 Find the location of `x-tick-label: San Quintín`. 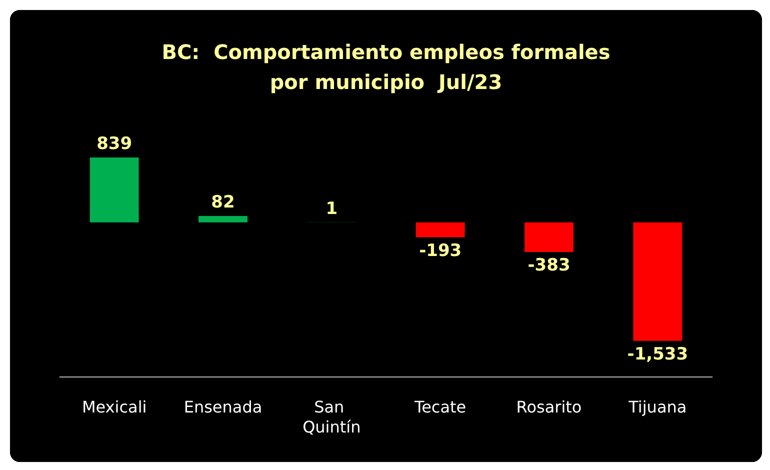

x-tick-label: San Quintín is located at coordinates (331, 417).